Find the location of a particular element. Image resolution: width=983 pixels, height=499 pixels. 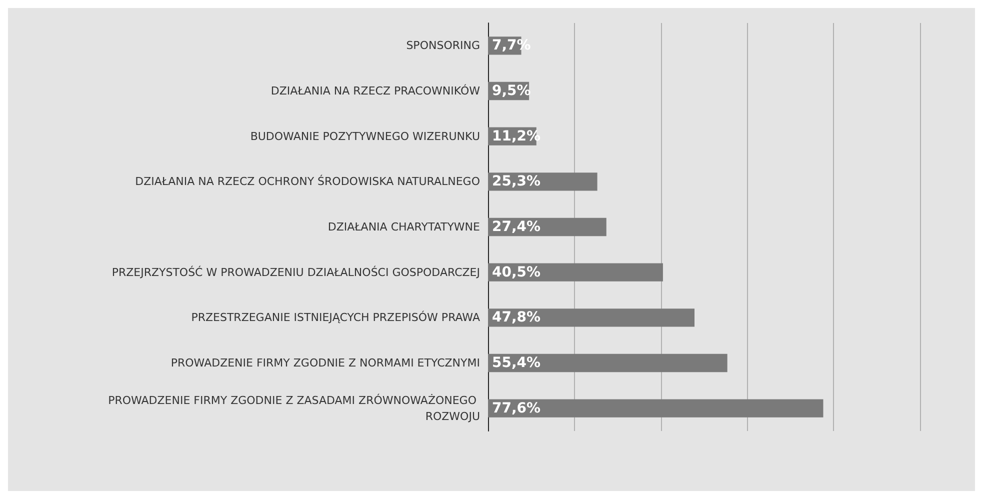

y-tick-label: SPONSORING is located at coordinates (443, 45).